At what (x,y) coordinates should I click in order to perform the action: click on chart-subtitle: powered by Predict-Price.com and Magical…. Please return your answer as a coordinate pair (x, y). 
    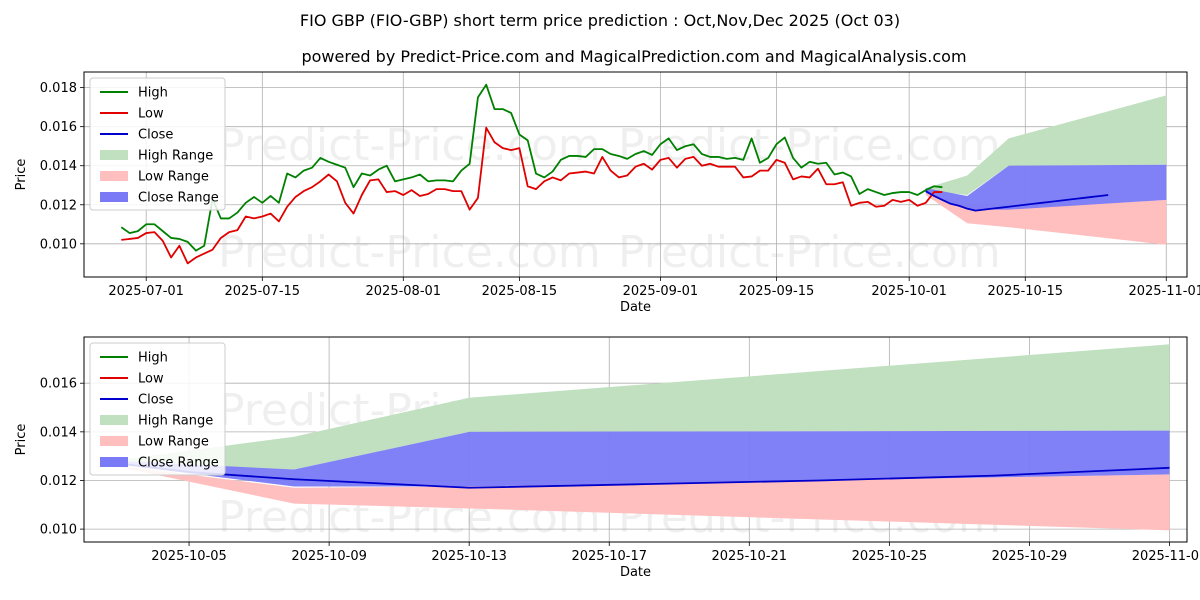
    Looking at the image, I should click on (633, 56).